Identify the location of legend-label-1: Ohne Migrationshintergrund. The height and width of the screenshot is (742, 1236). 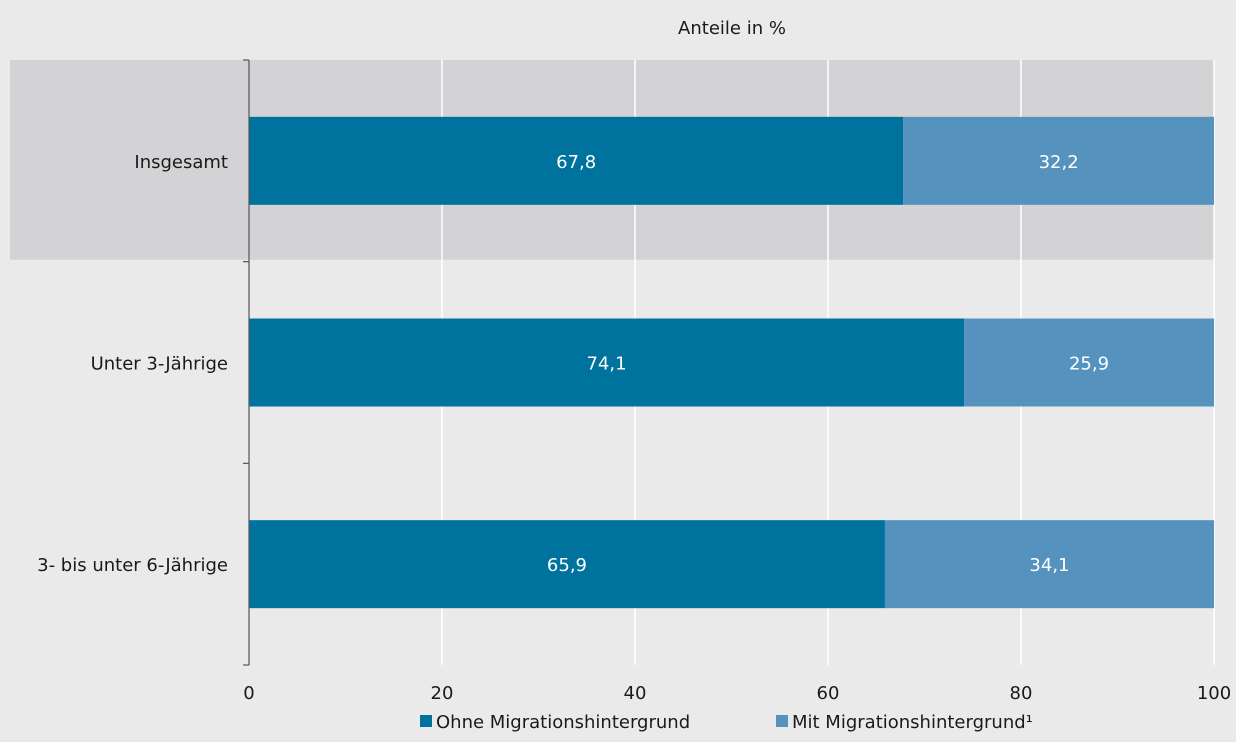
(563, 722).